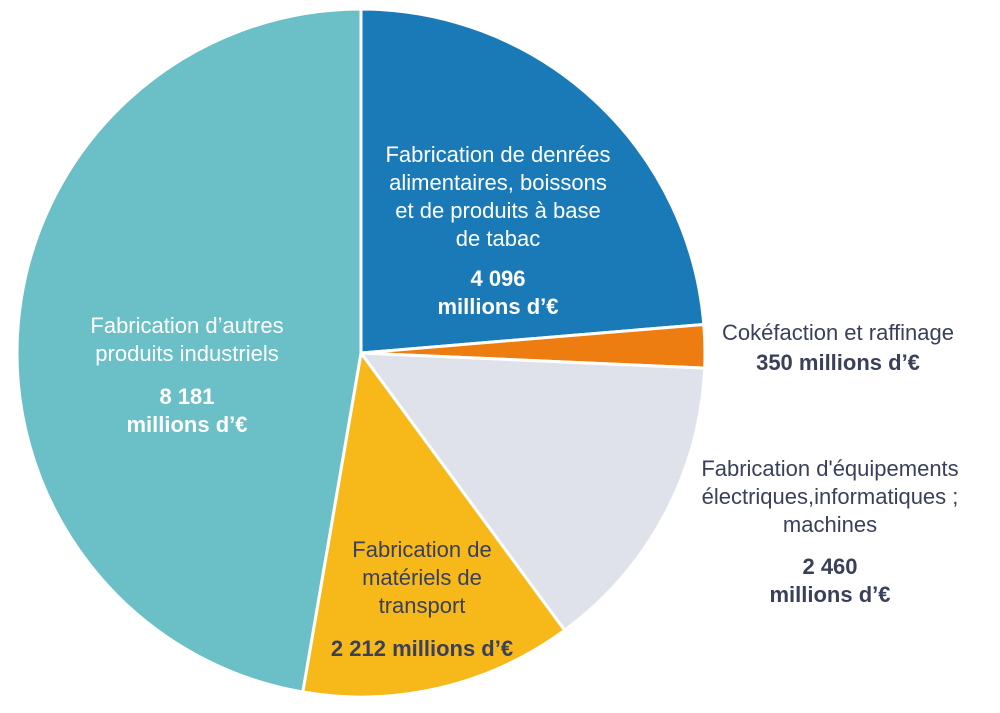 Image resolution: width=1000 pixels, height=713 pixels. What do you see at coordinates (498, 238) in the screenshot?
I see `slice-name-line: de tabac` at bounding box center [498, 238].